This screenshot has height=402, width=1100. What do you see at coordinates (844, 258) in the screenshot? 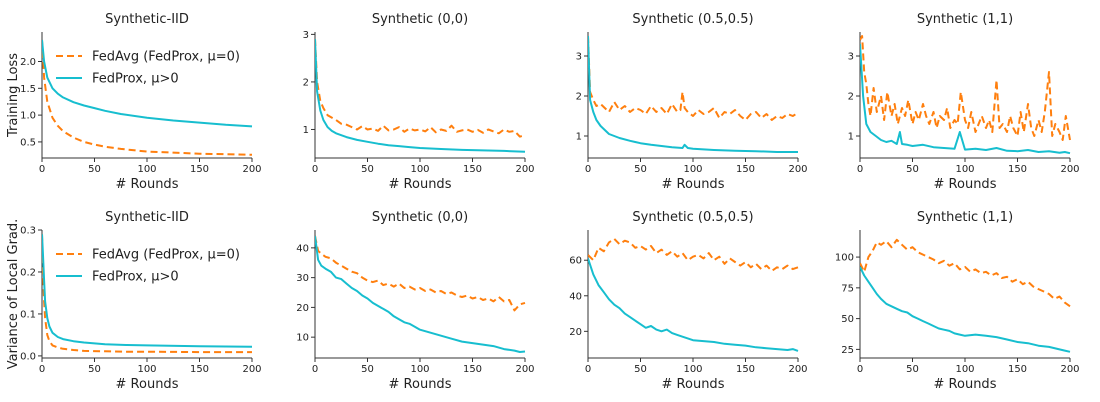
I see `y-tick-label: 100` at bounding box center [844, 258].